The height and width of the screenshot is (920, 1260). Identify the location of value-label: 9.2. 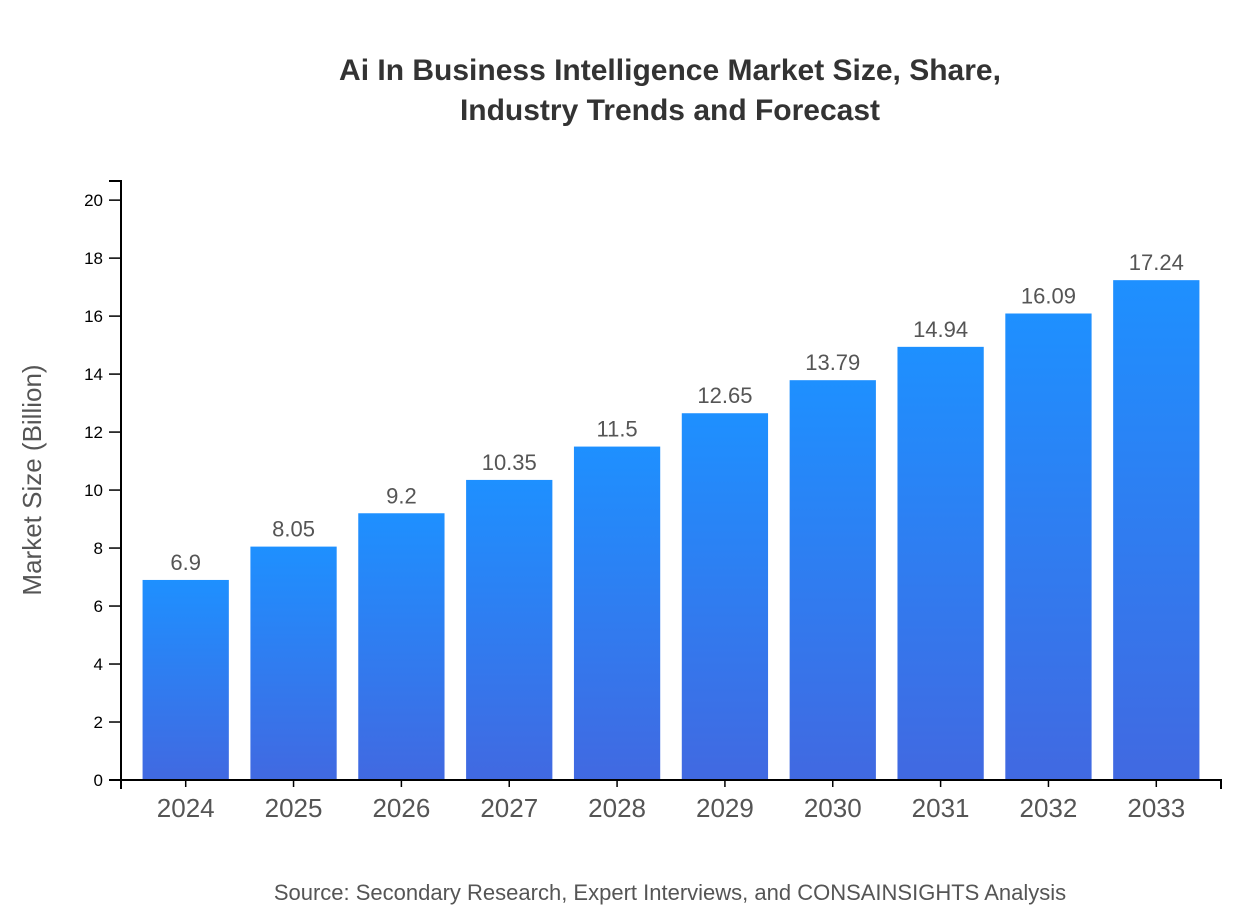
(401, 495).